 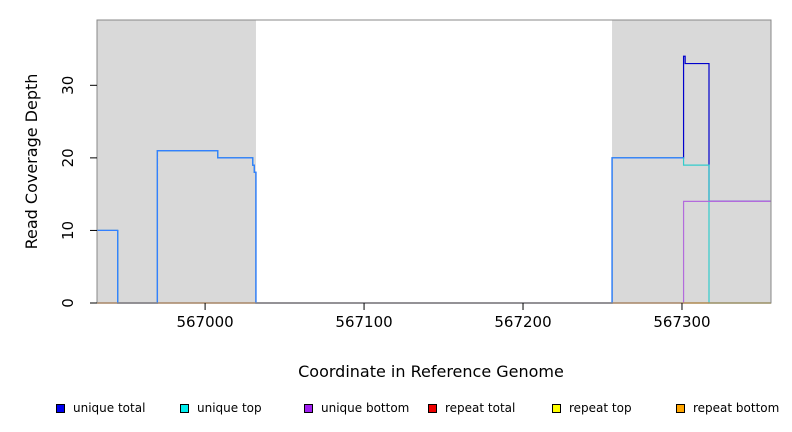 I want to click on legend-label: repeat total, so click(x=480, y=408).